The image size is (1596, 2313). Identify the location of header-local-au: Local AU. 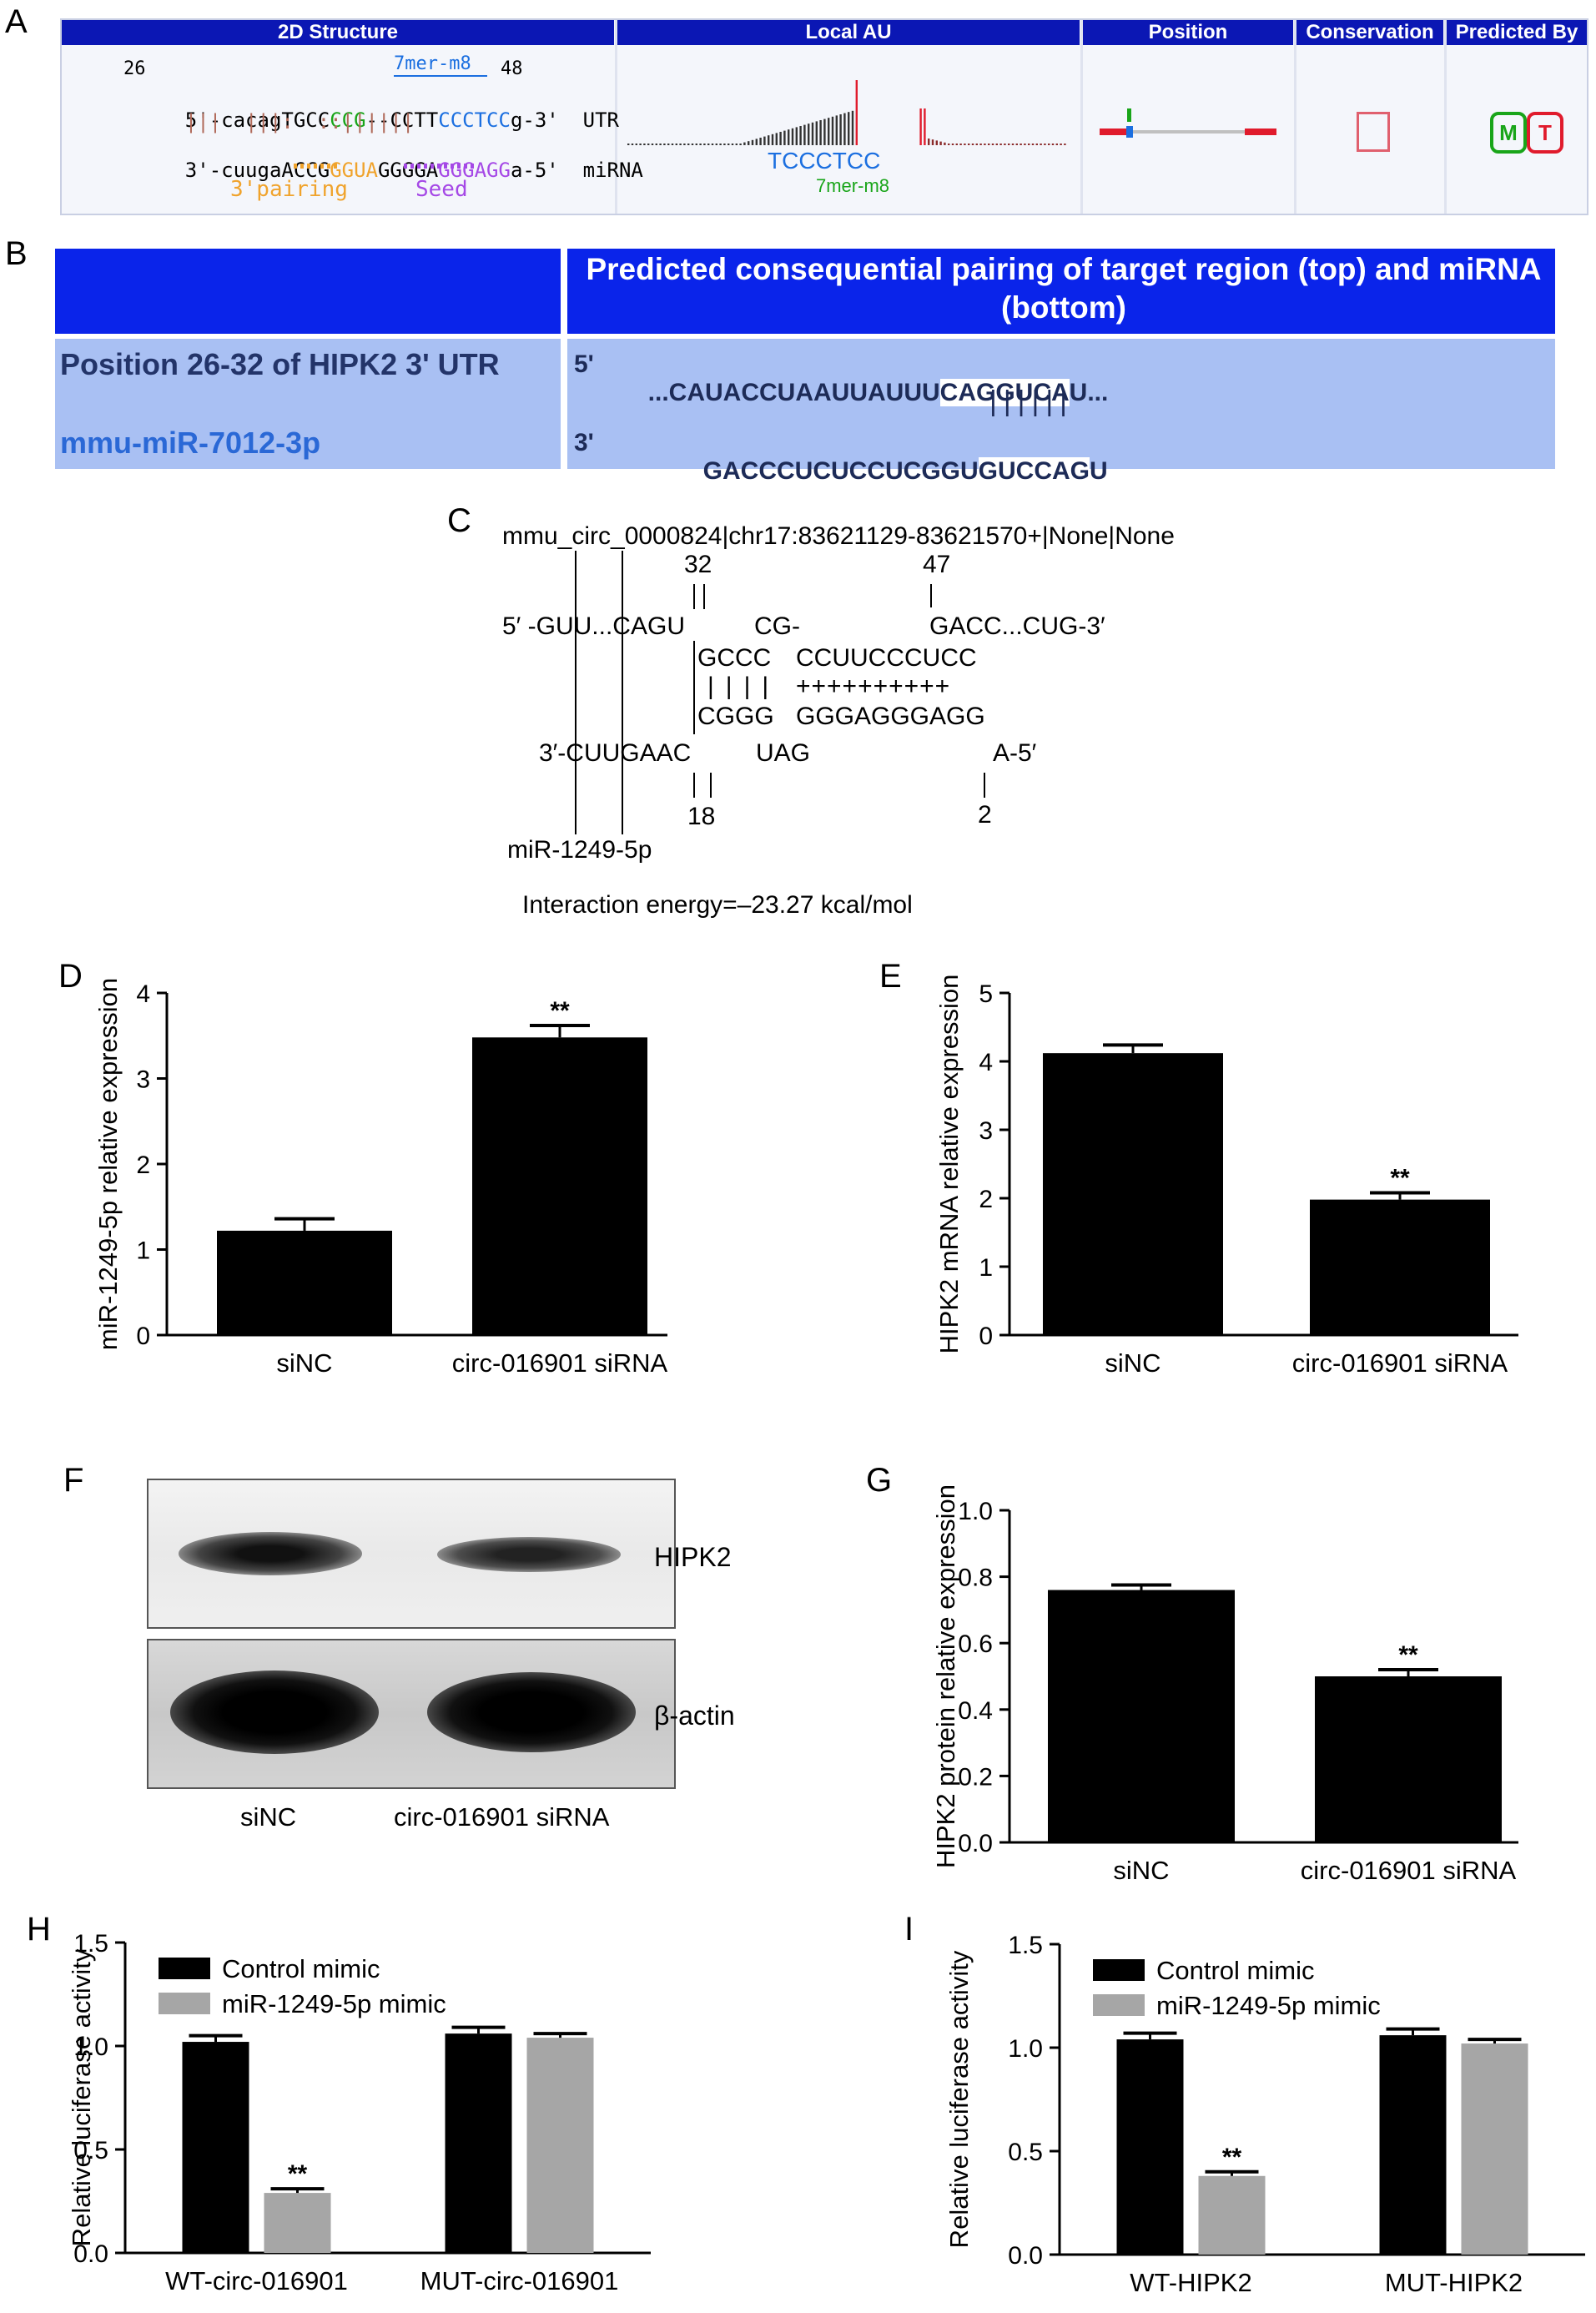
(848, 32).